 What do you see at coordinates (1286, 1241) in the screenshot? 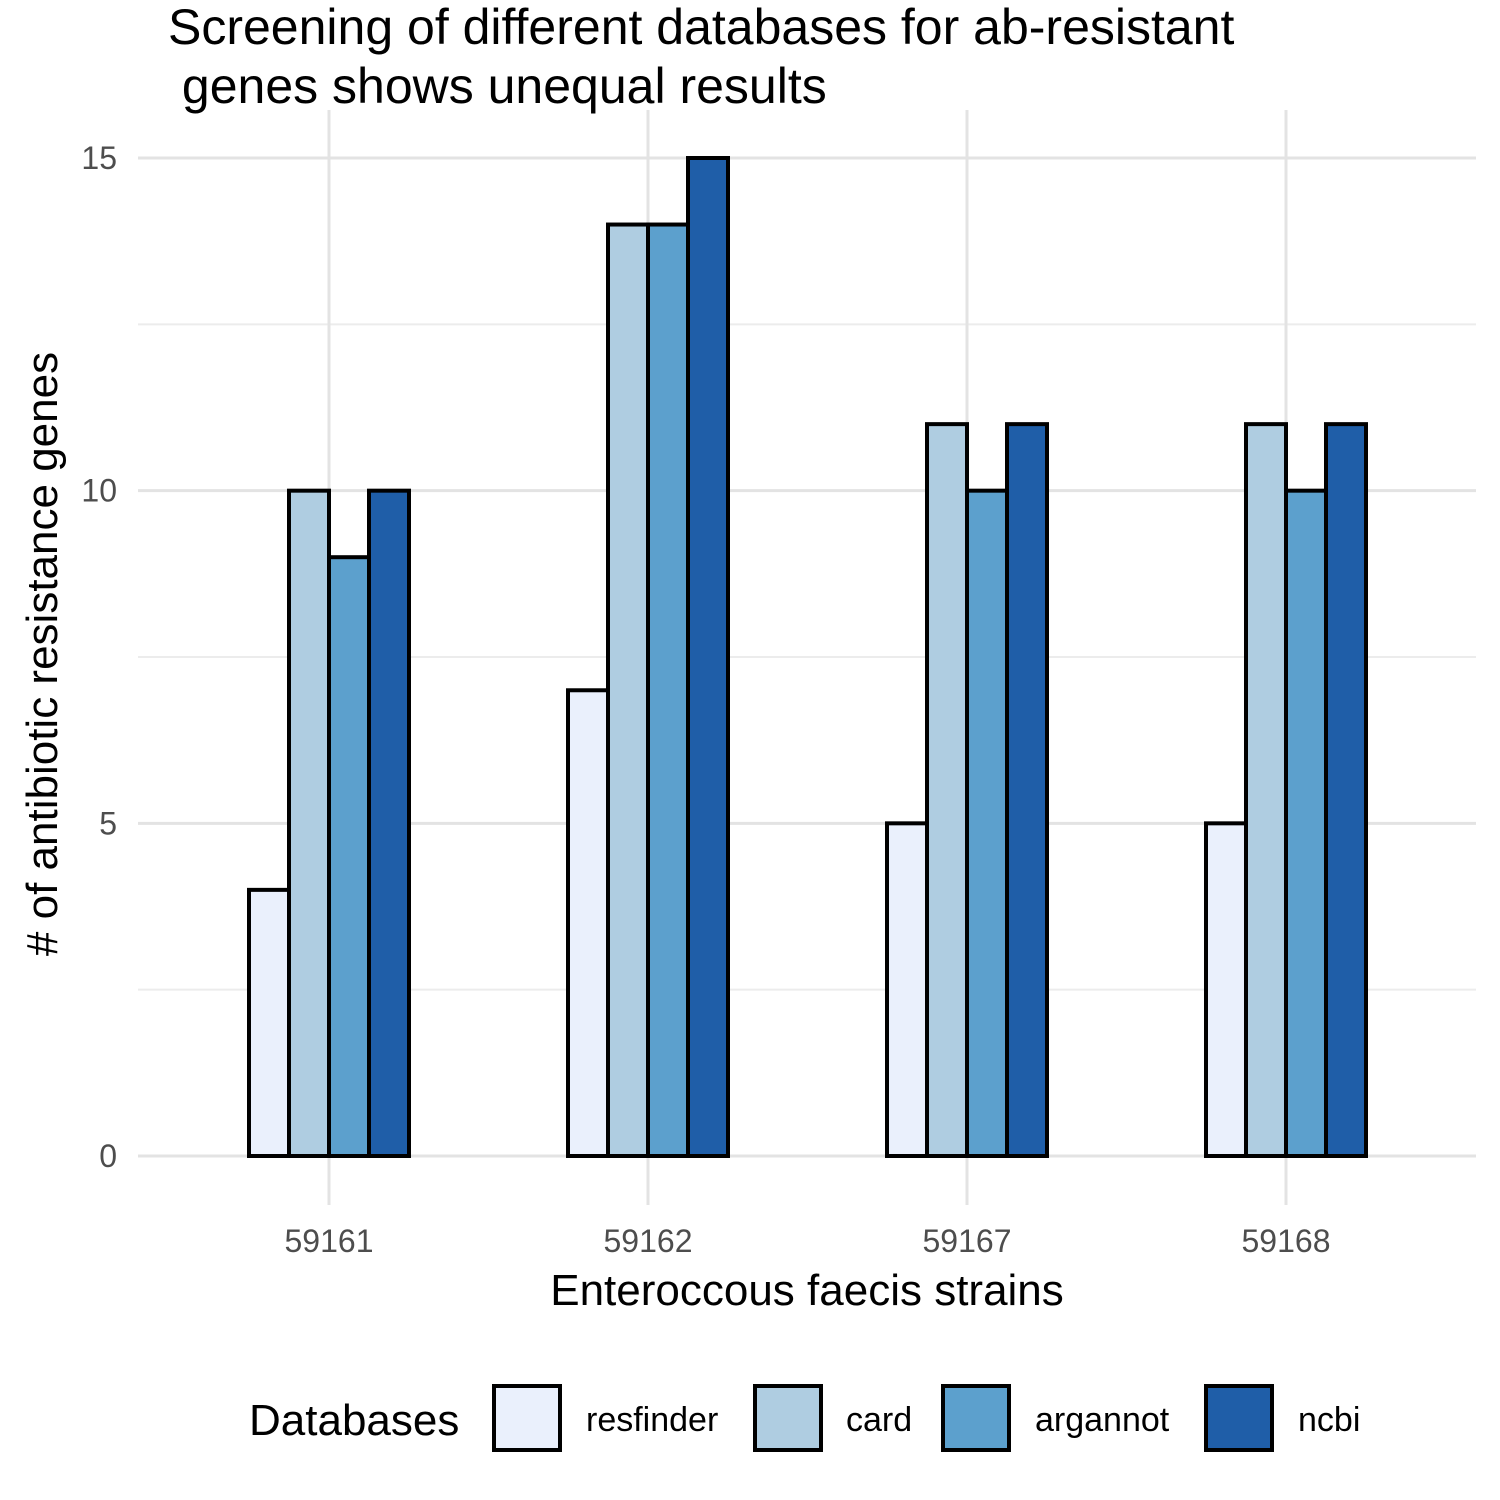
I see `x-tick-label: 59168` at bounding box center [1286, 1241].